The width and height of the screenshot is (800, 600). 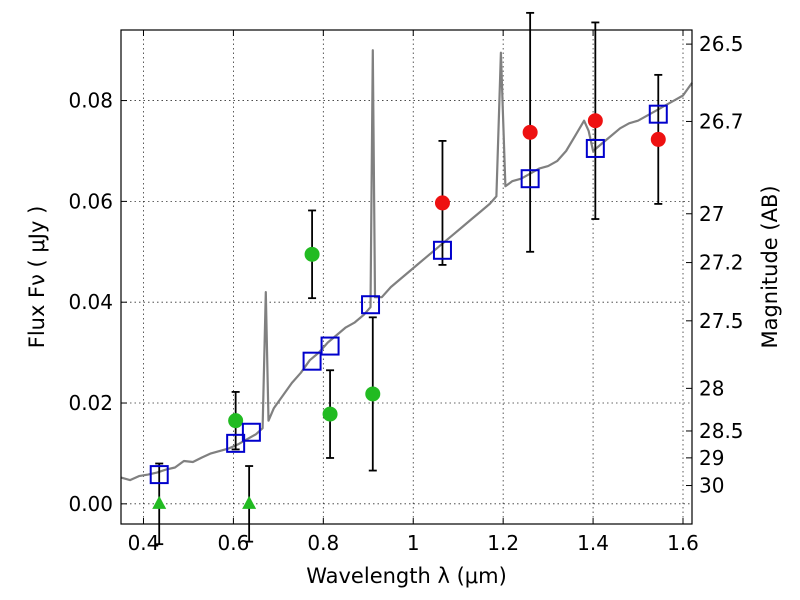 What do you see at coordinates (37, 277) in the screenshot?
I see `y-axis-label: Flux Fν ( μJy )` at bounding box center [37, 277].